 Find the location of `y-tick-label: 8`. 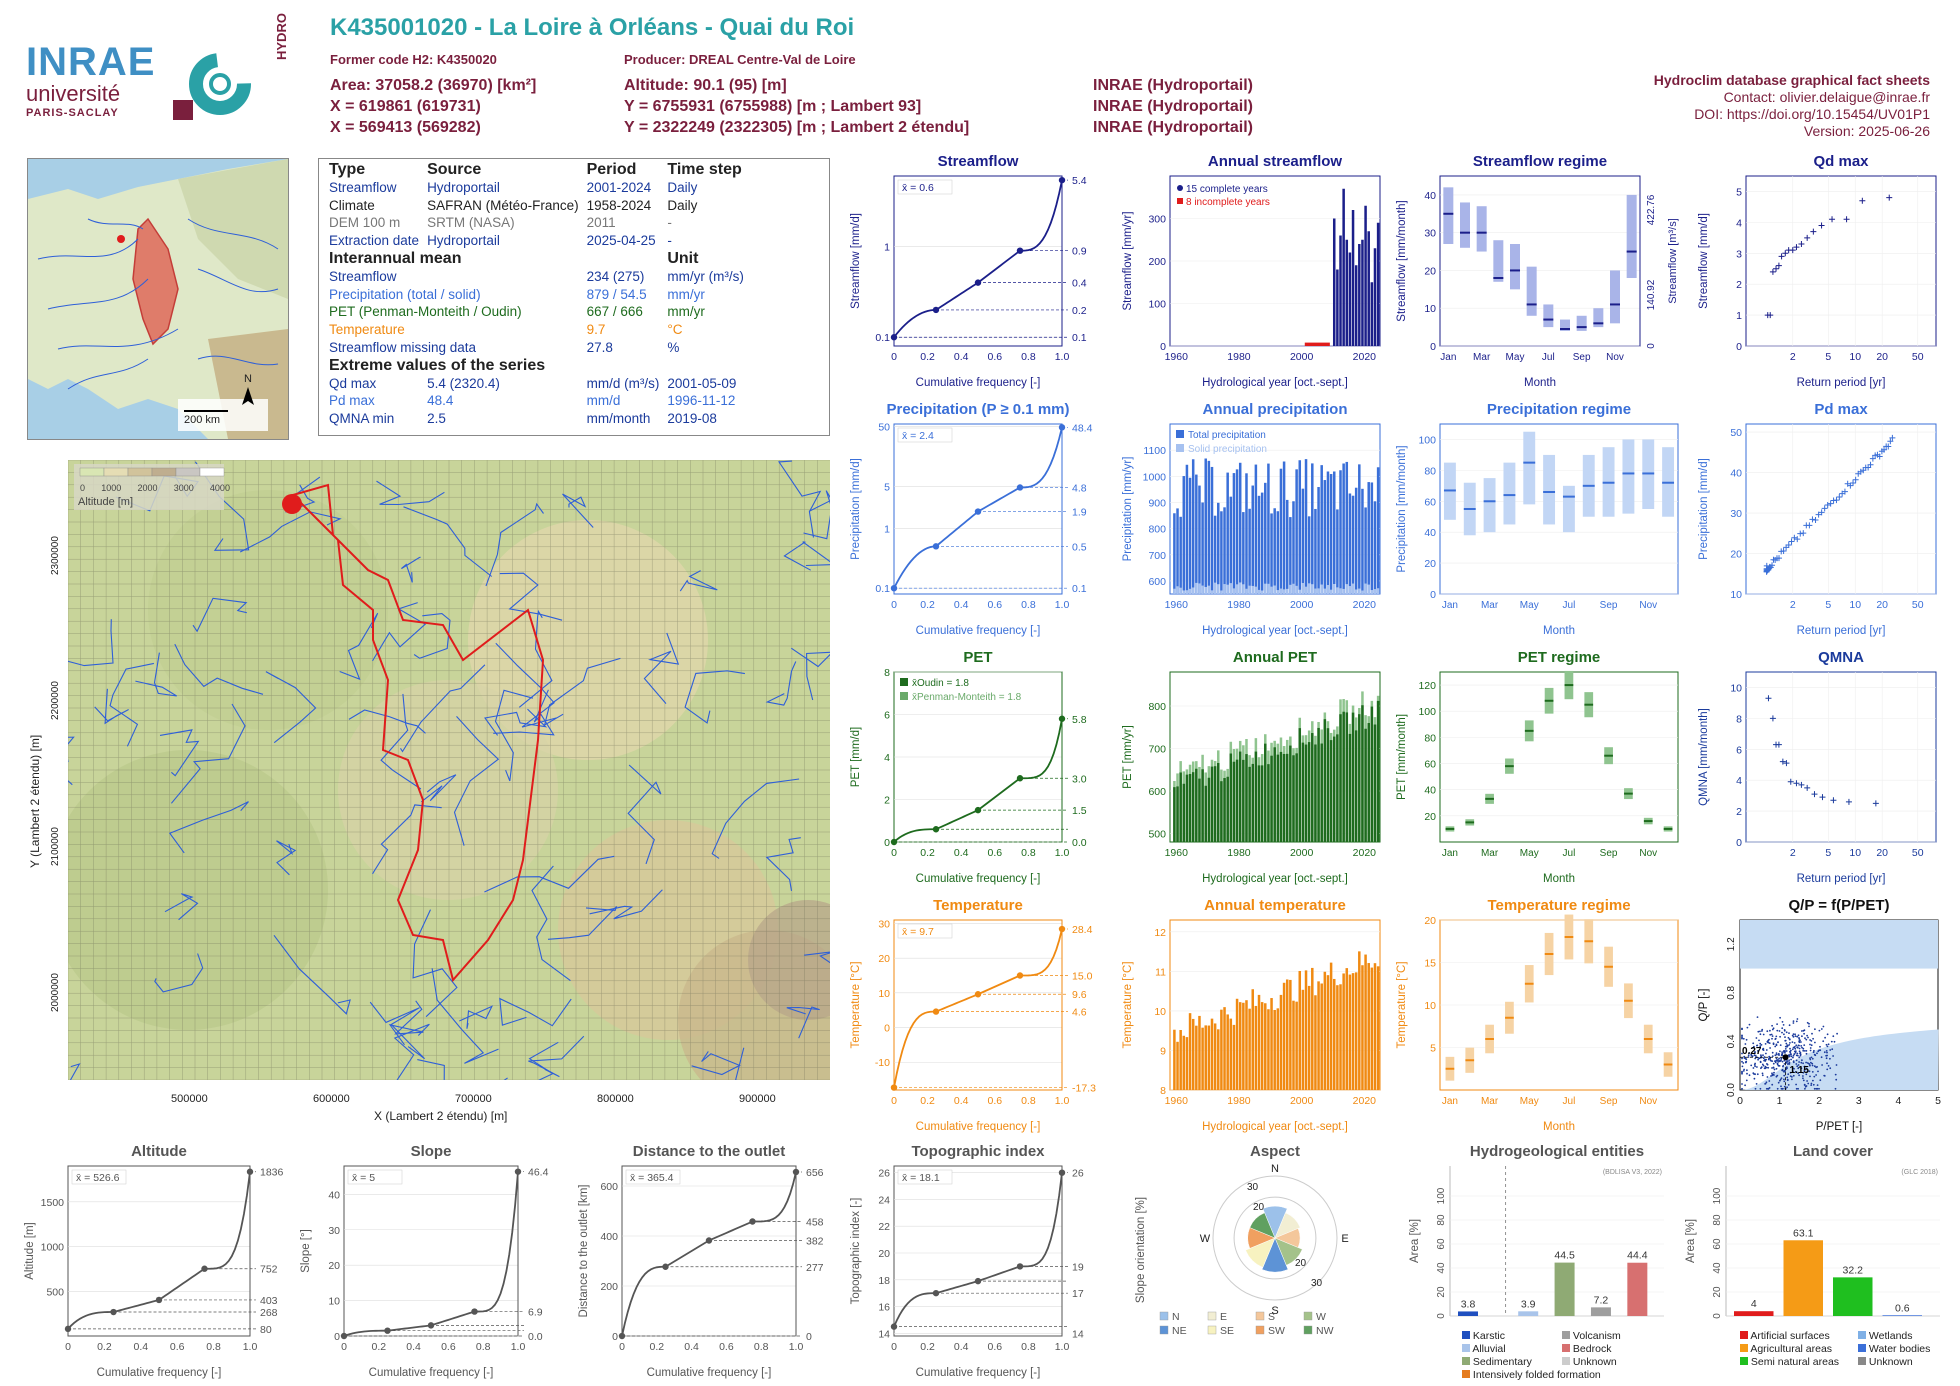

y-tick-label: 8 is located at coordinates (1739, 719).